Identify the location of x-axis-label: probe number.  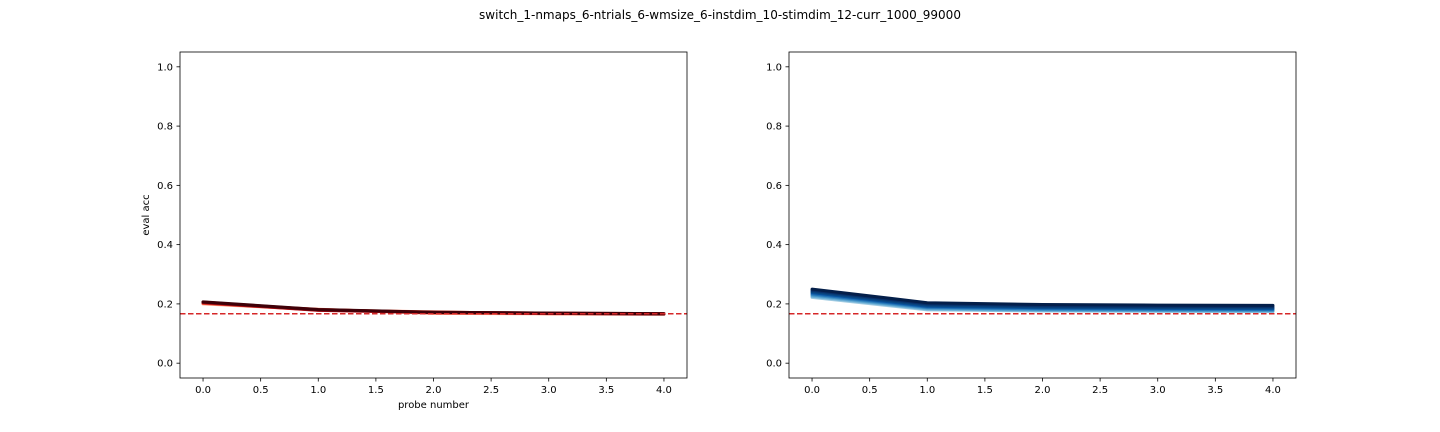
(434, 405).